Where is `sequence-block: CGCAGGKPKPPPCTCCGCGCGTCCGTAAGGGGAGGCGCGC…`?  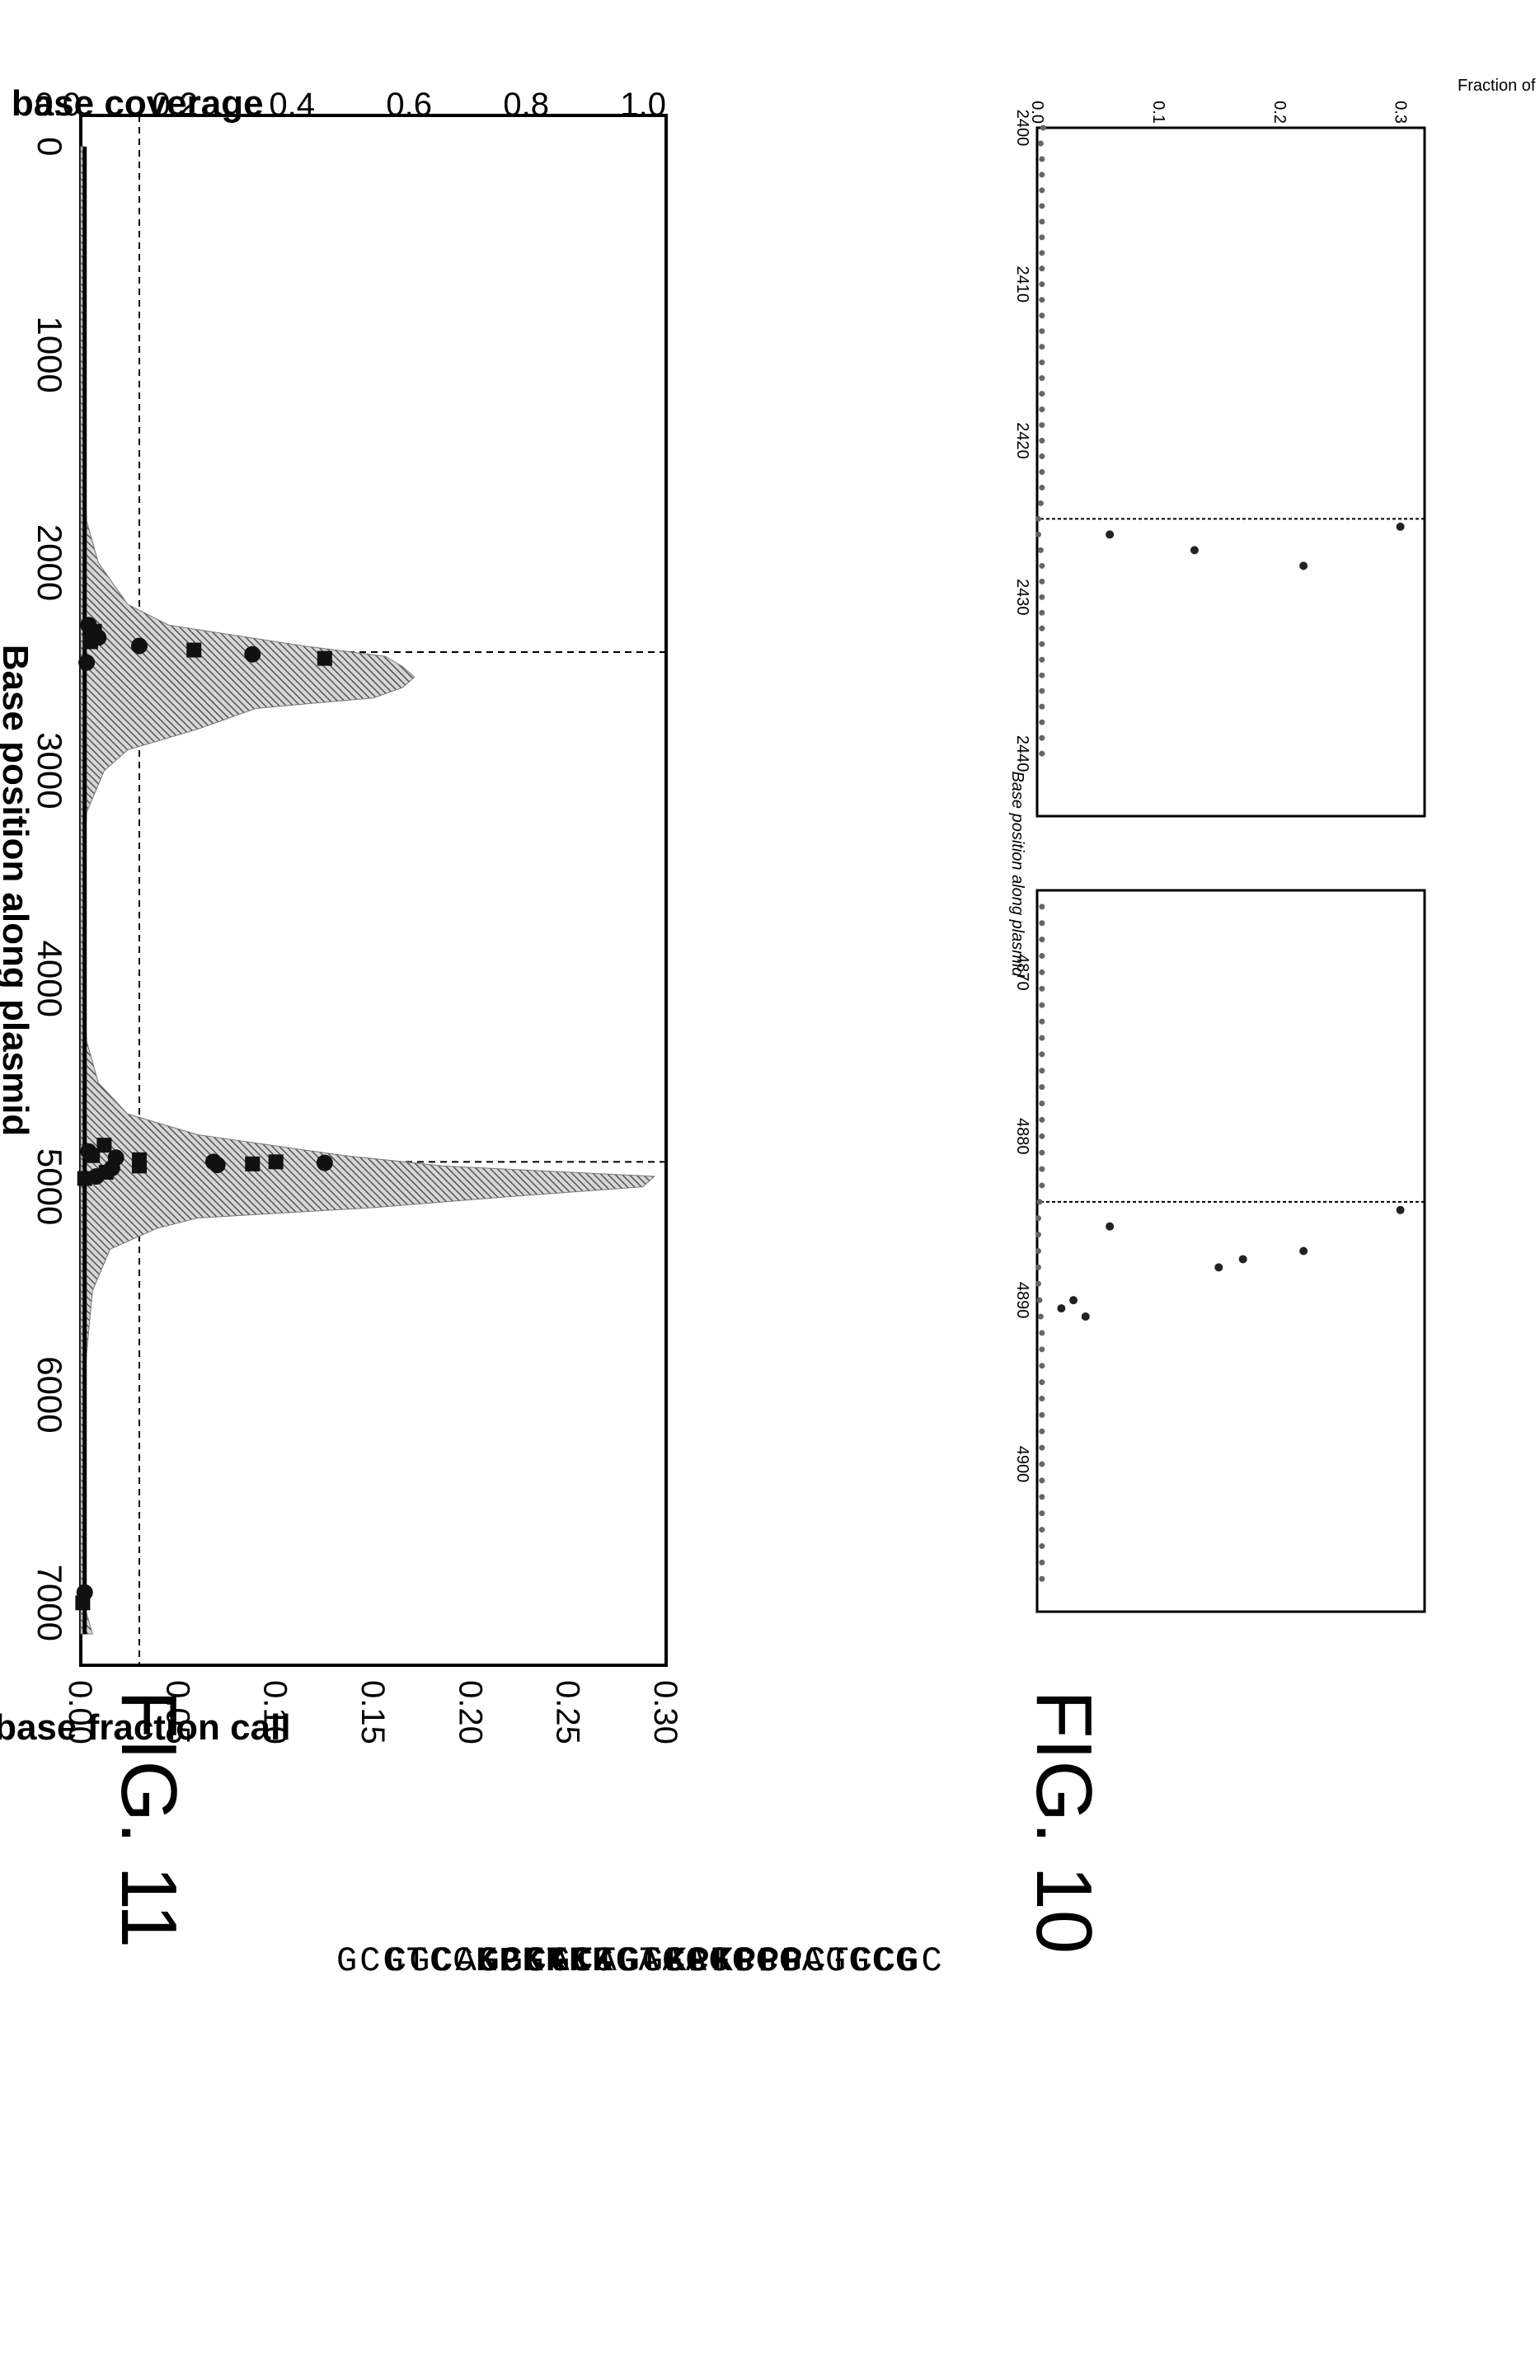 sequence-block: CGCAGGKPKPPPCTCCGCGCGTCCGTAAGGGGAGGCGCGC… is located at coordinates (641, 1961).